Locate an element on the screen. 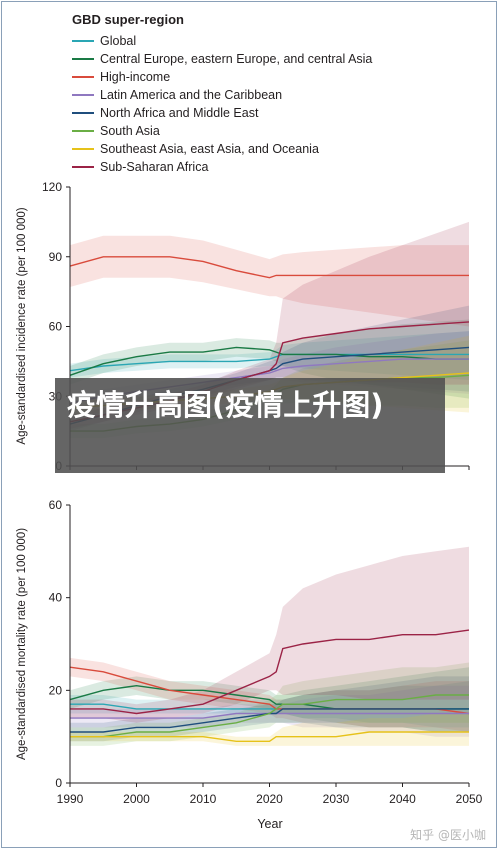  title-overlay: 疫情升高图(疫情上升图) is located at coordinates (250, 425).